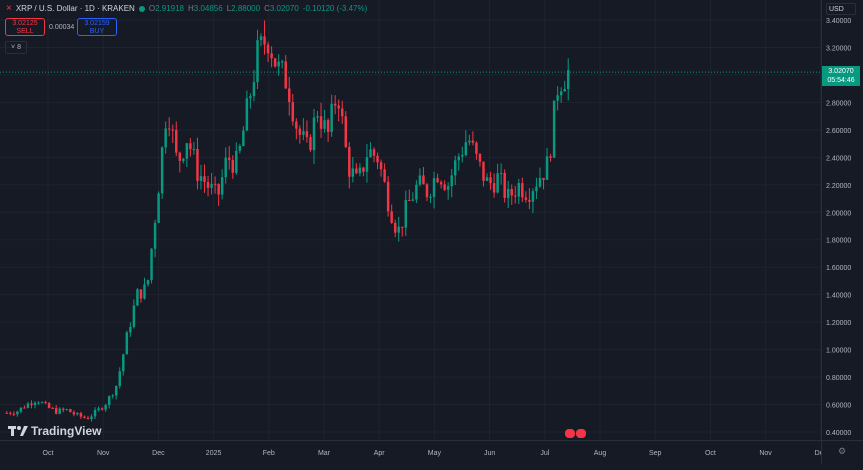  Describe the element at coordinates (166, 8) in the screenshot. I see `ohlc-open: O2.91918` at that location.